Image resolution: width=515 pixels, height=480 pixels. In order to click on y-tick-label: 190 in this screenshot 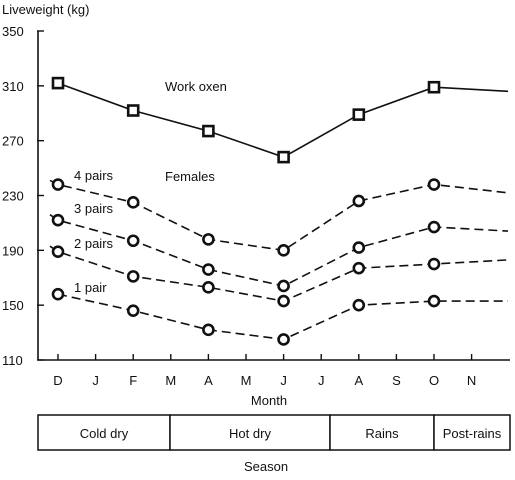, I will do `click(13, 250)`.